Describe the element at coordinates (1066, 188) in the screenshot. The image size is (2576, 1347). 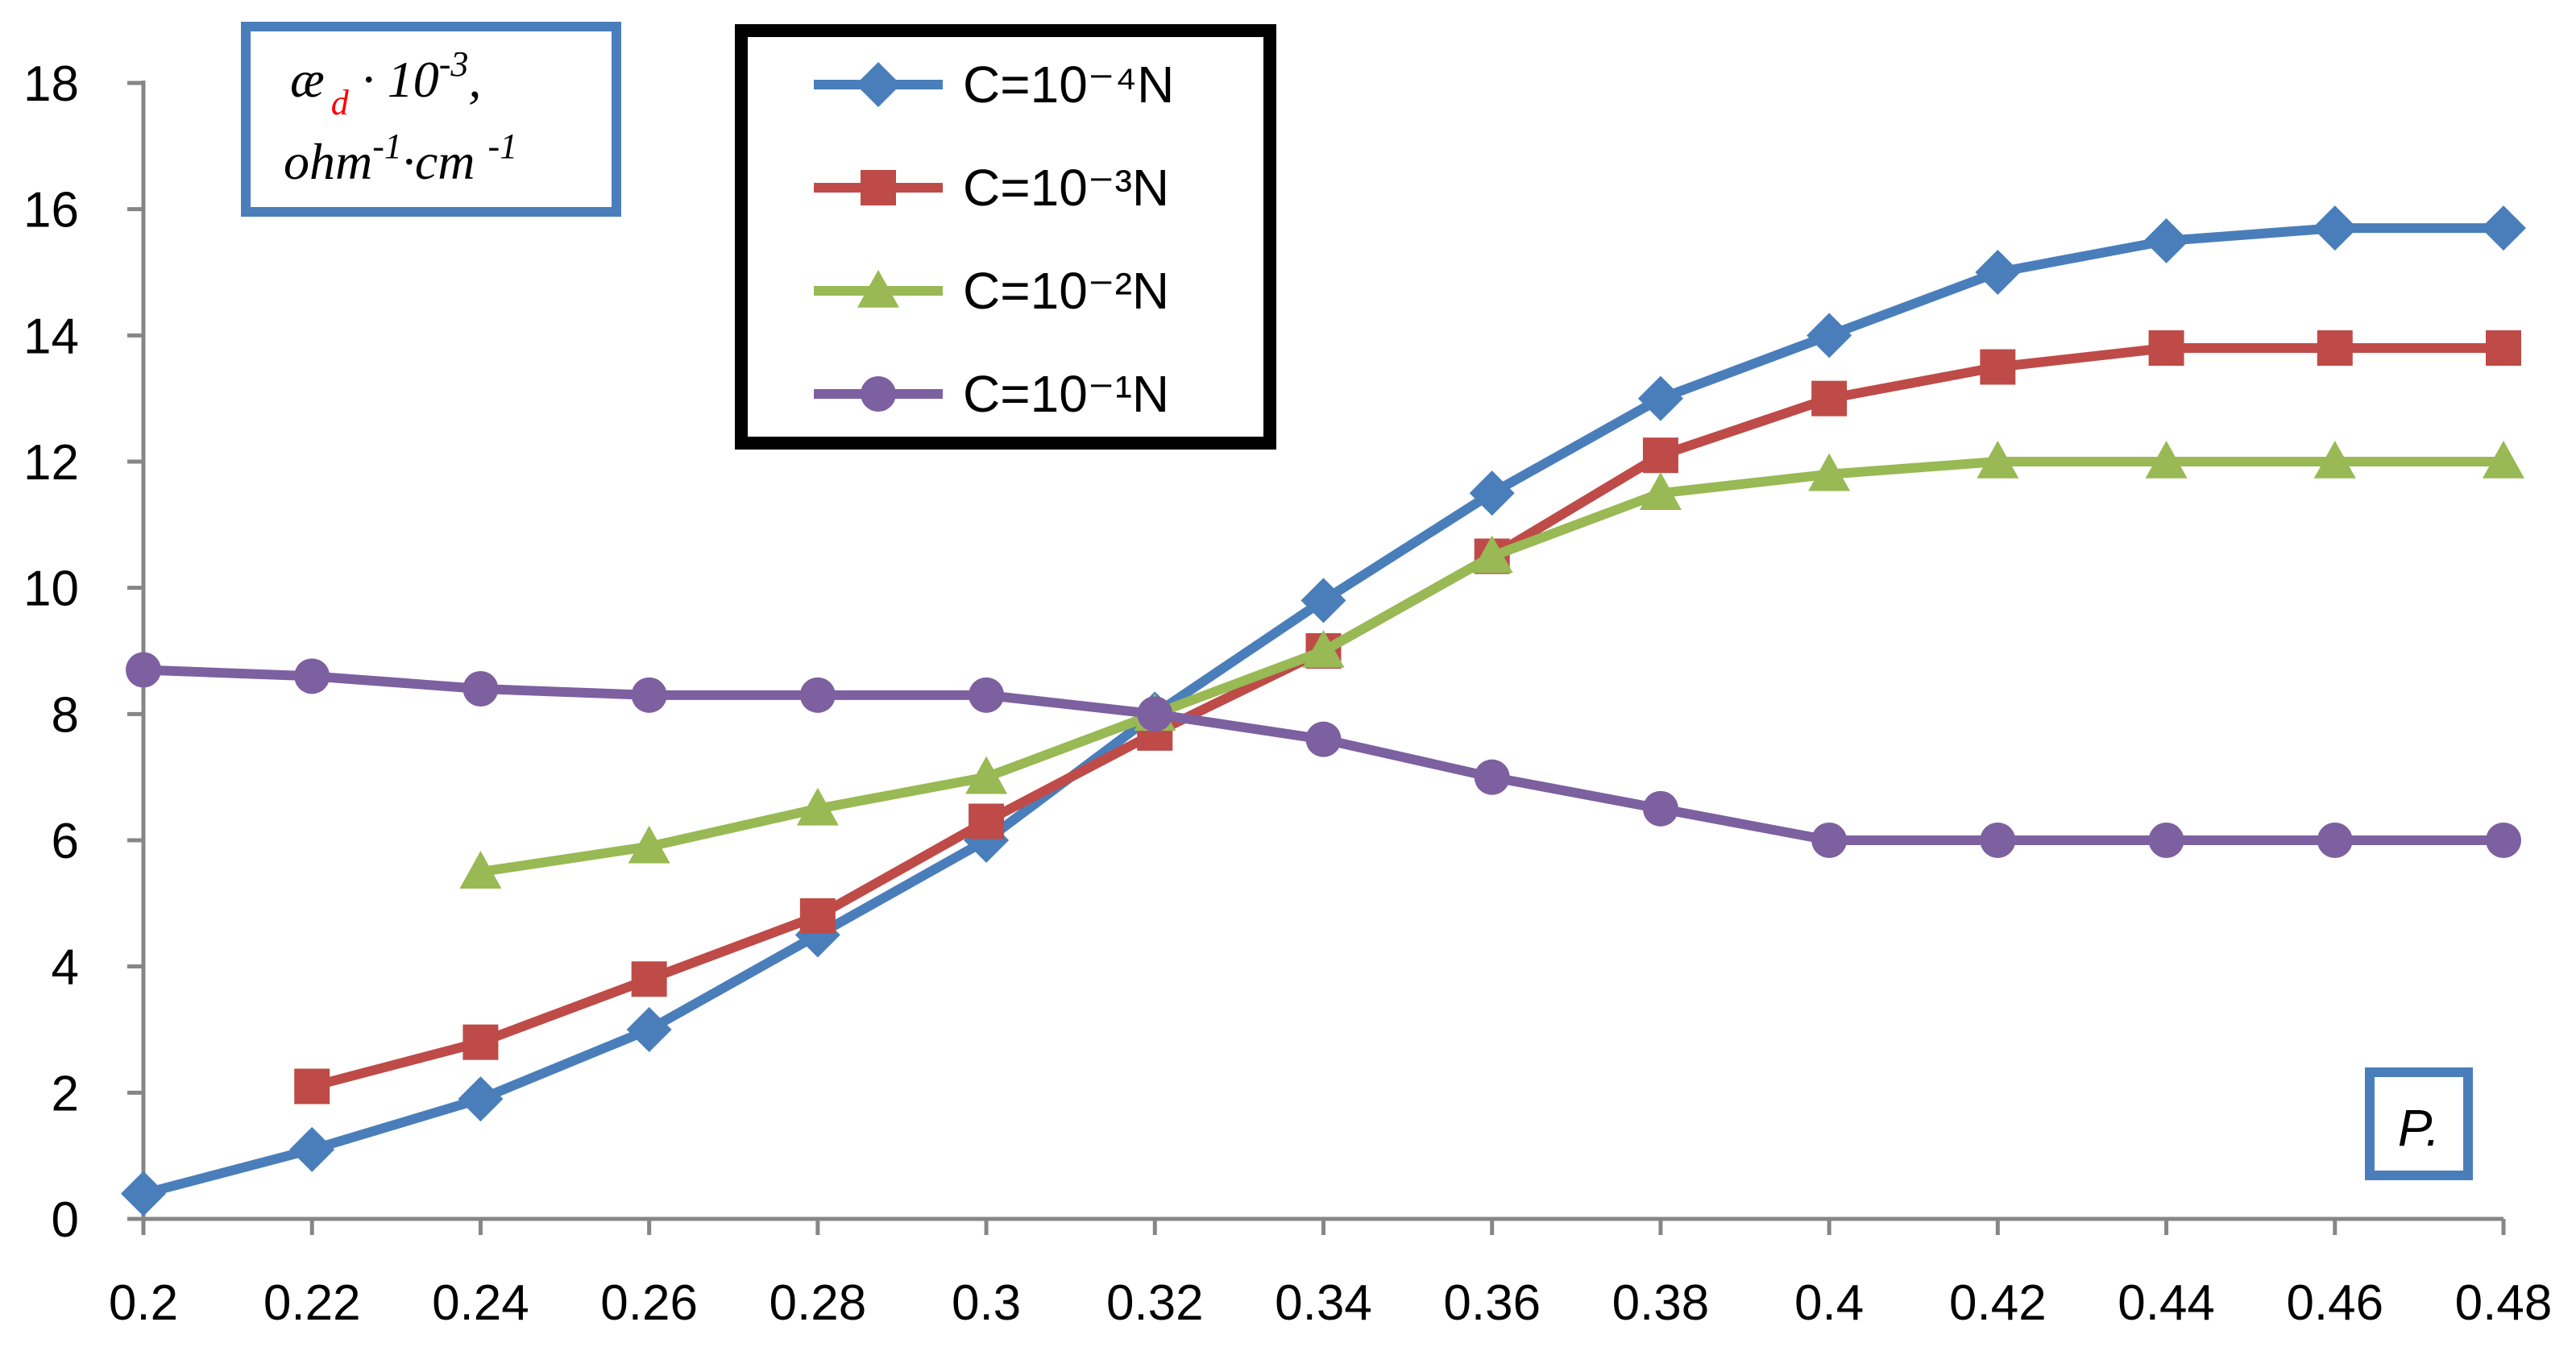
I see `legend-label: C=10⁻³N` at that location.